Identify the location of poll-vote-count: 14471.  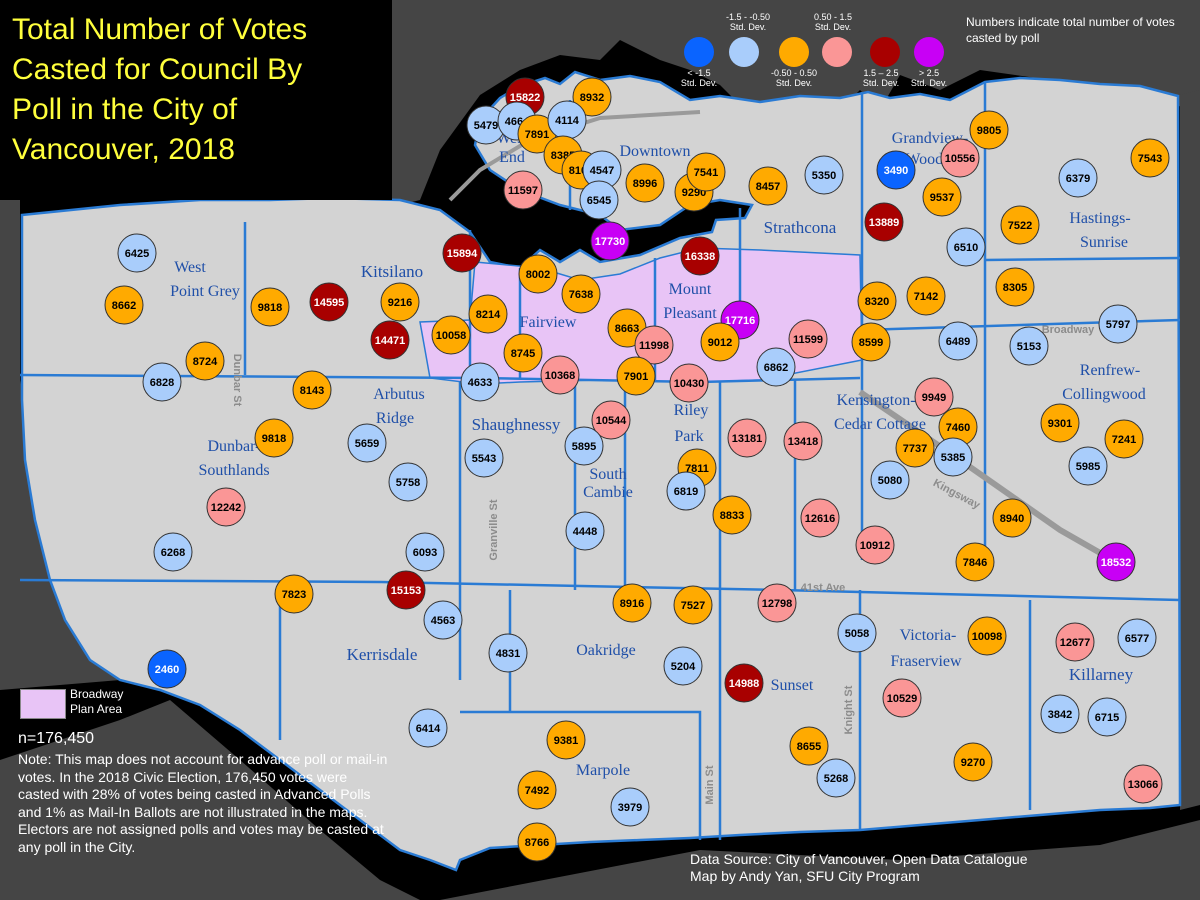
(390, 341).